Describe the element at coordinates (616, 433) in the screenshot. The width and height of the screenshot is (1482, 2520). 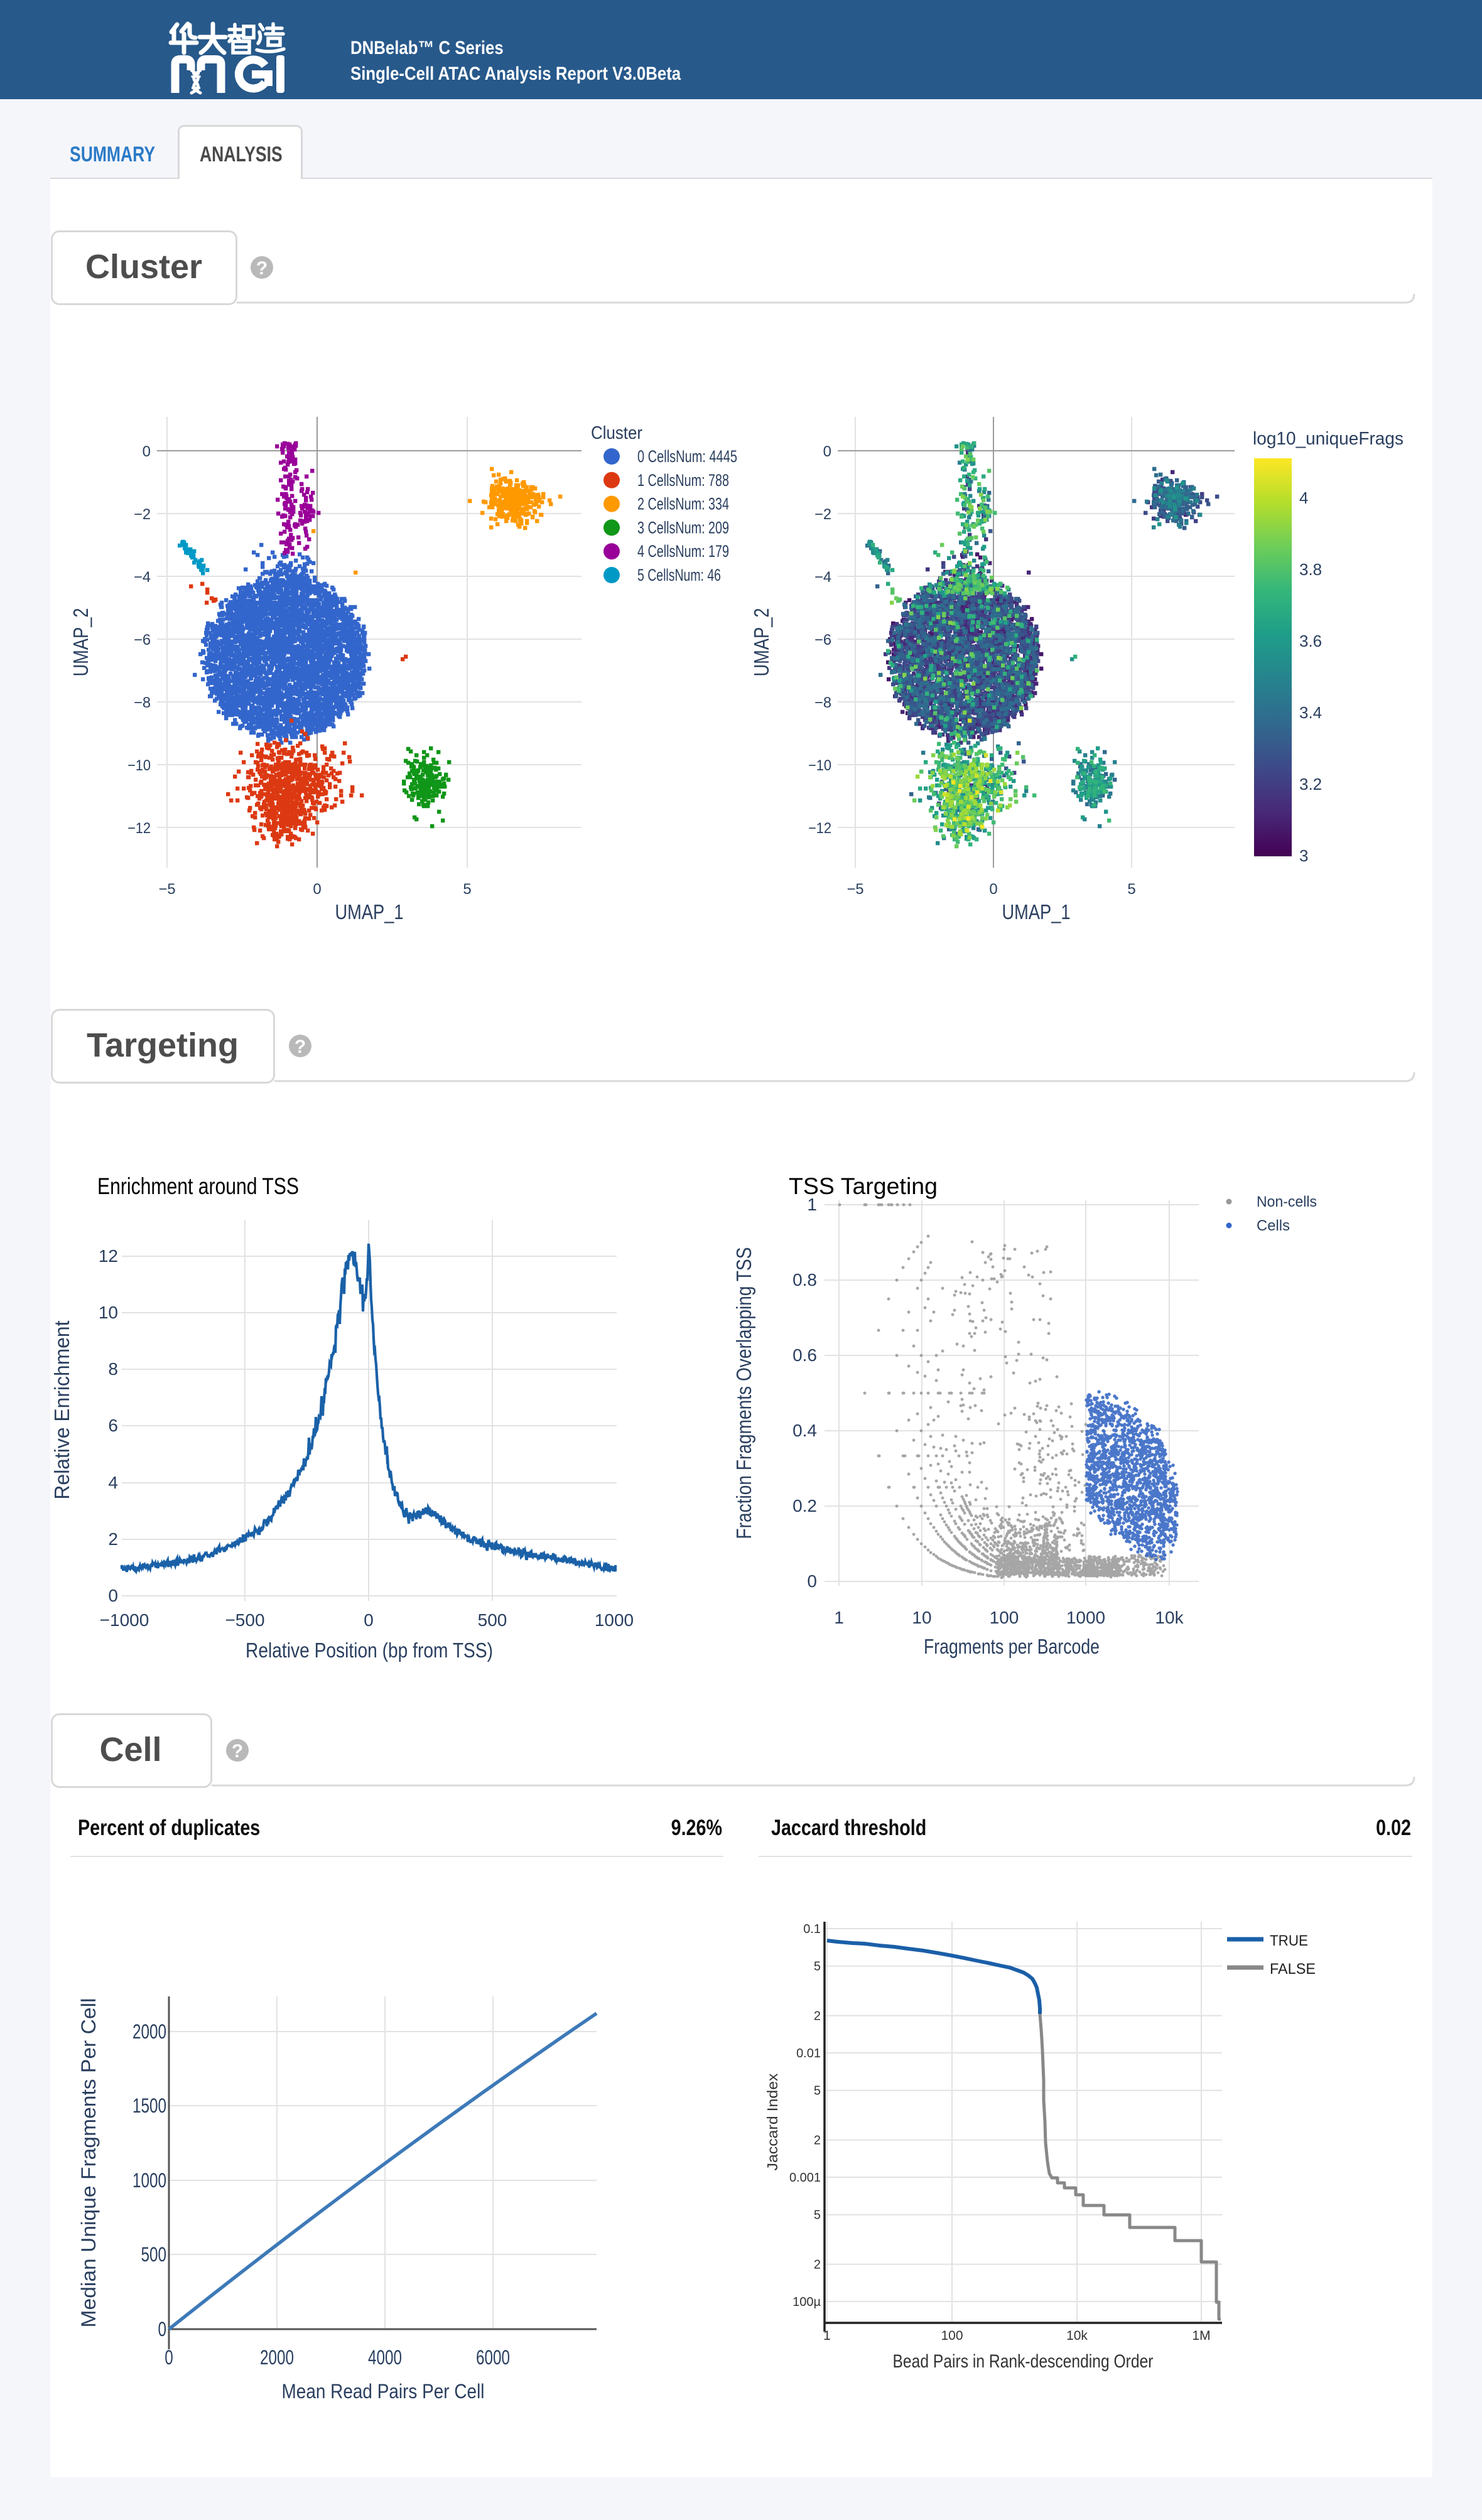
I see `svg-text: Cluster` at that location.